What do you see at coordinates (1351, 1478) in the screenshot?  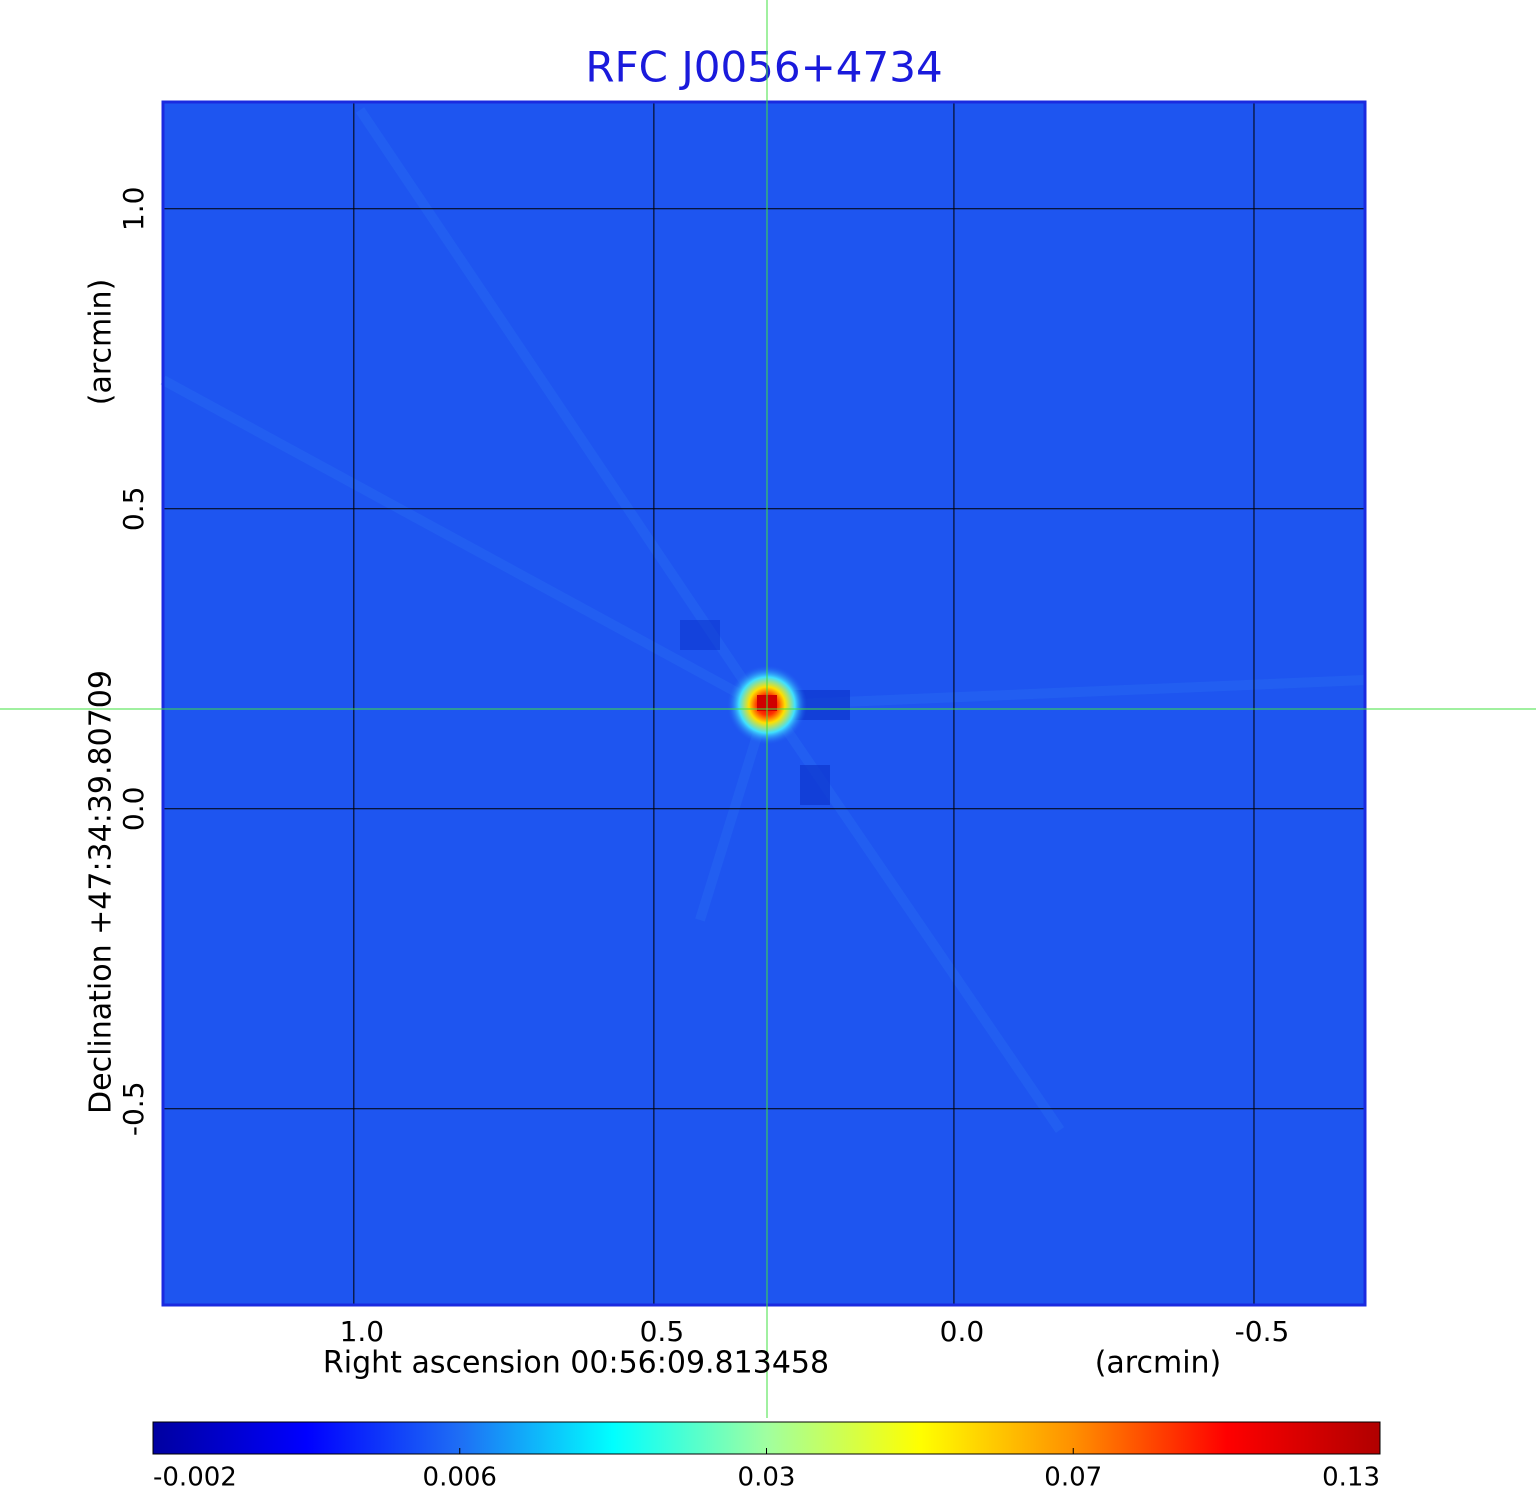 I see `colorbar-tick-label: 0.13` at bounding box center [1351, 1478].